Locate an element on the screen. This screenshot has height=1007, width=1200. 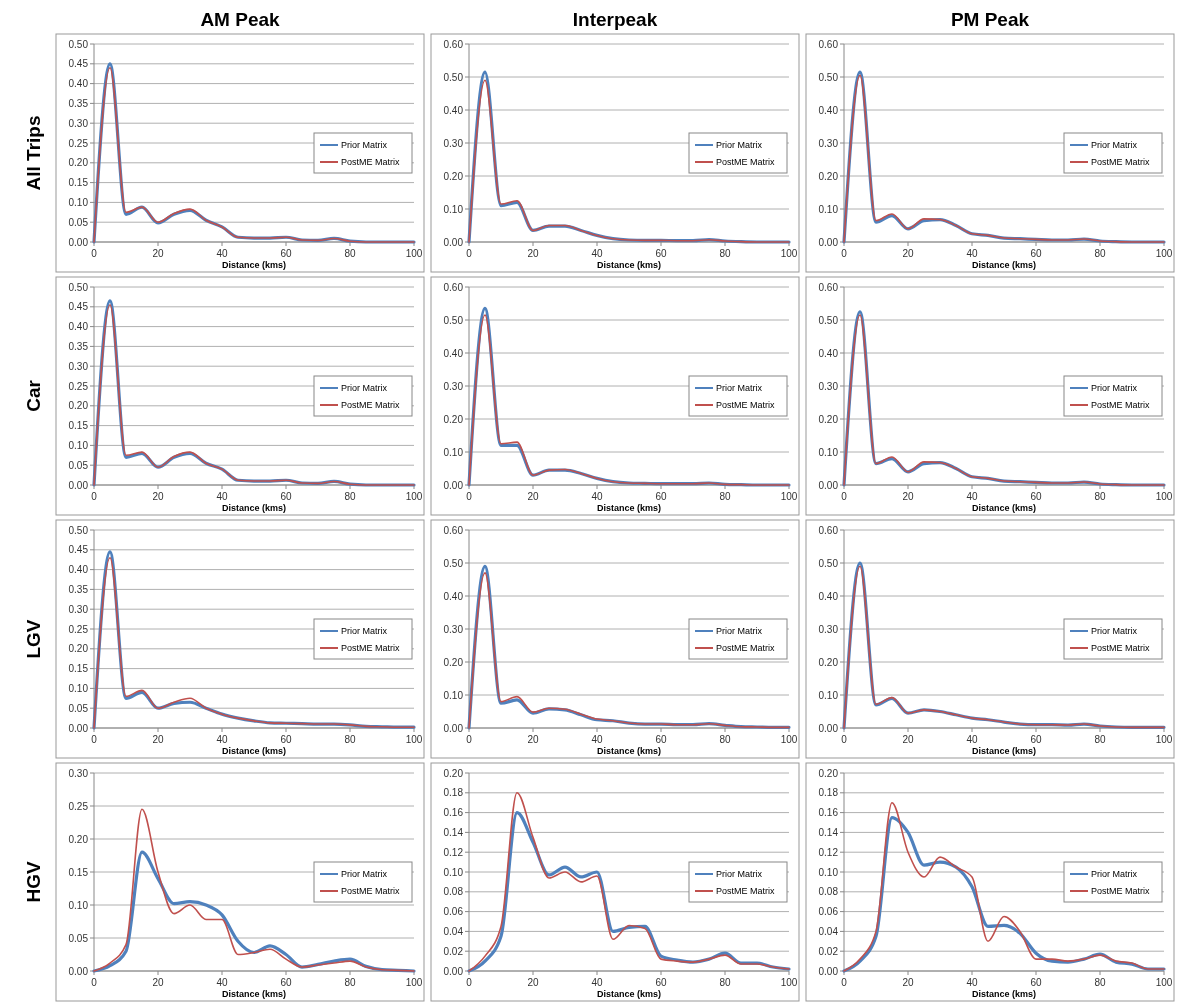
y-tick-label: 0.14 is located at coordinates (453, 832).